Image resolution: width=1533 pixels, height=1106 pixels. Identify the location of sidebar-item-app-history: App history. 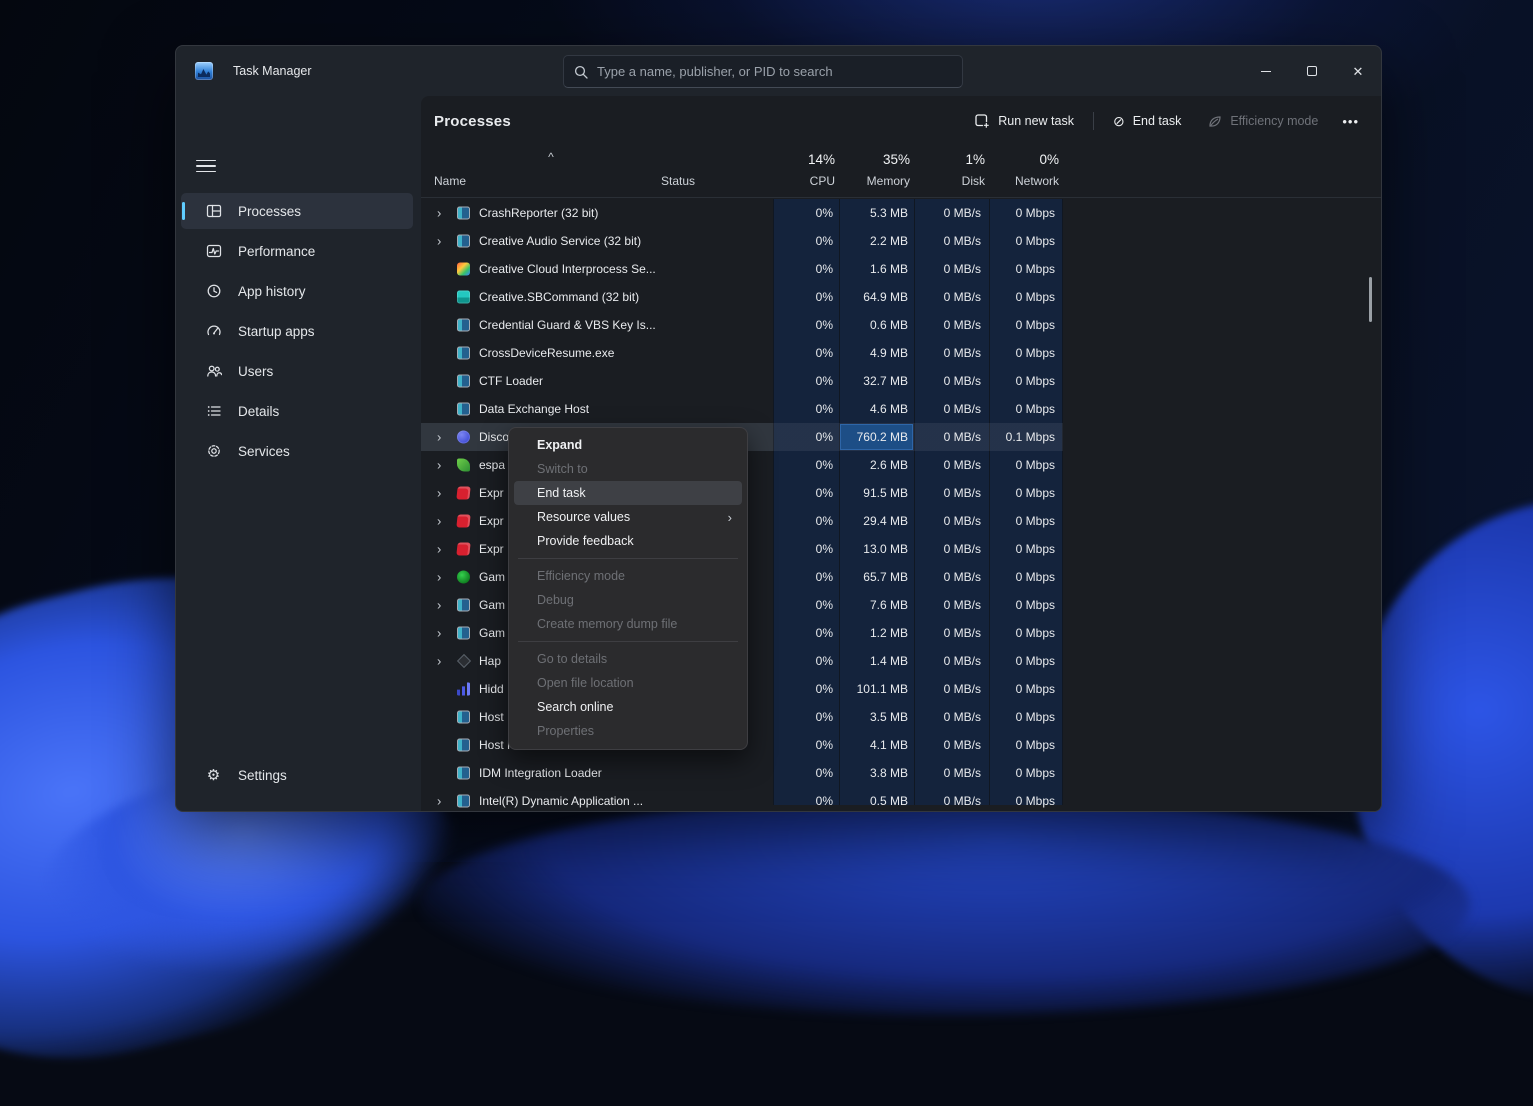
(297, 291).